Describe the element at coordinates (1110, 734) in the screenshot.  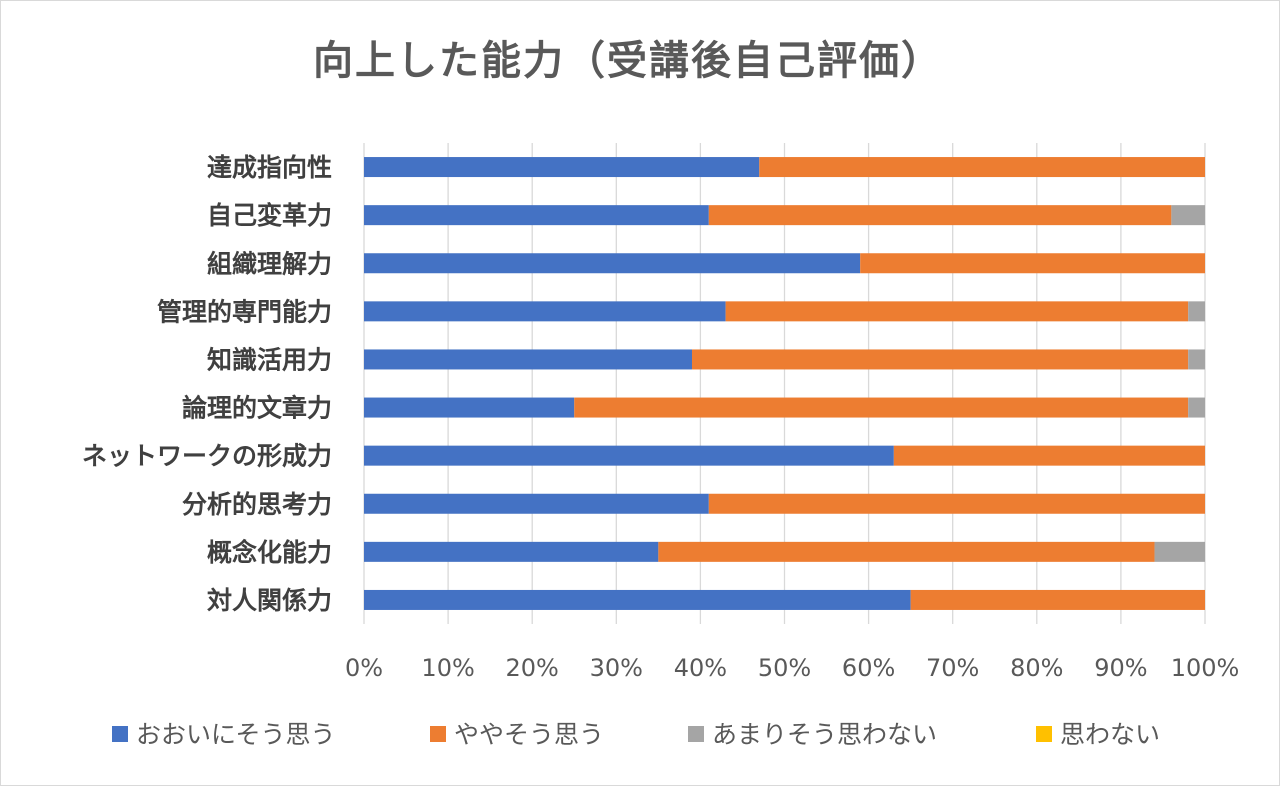
I see `legend-label: 思わない` at that location.